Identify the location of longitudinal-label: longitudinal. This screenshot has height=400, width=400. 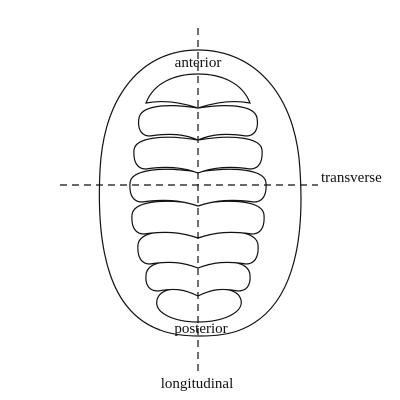
(197, 384).